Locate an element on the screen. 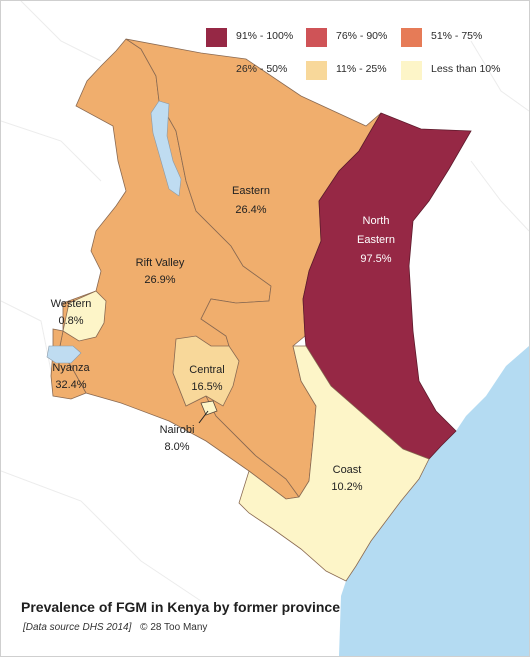 This screenshot has height=657, width=530. western-value: 0.8% is located at coordinates (71, 321).